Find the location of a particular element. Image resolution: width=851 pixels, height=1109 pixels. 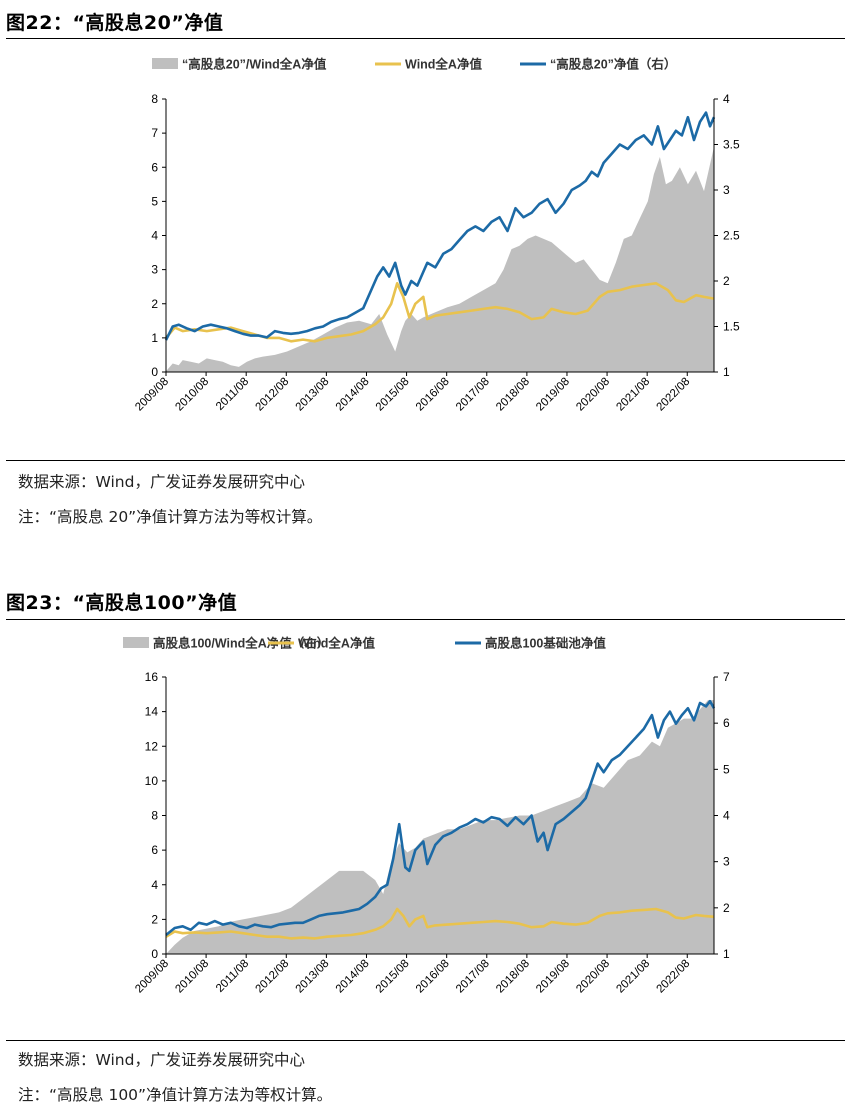

figure-23-note: 注：“高股息 100”净值计算方法为等权计算。 is located at coordinates (175, 1095).